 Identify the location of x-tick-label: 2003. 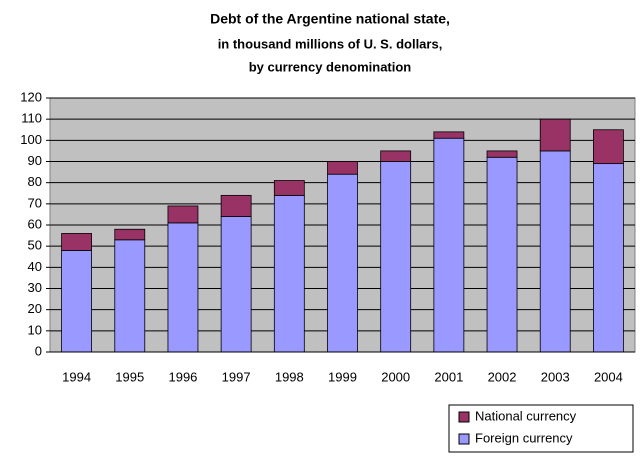
(555, 376).